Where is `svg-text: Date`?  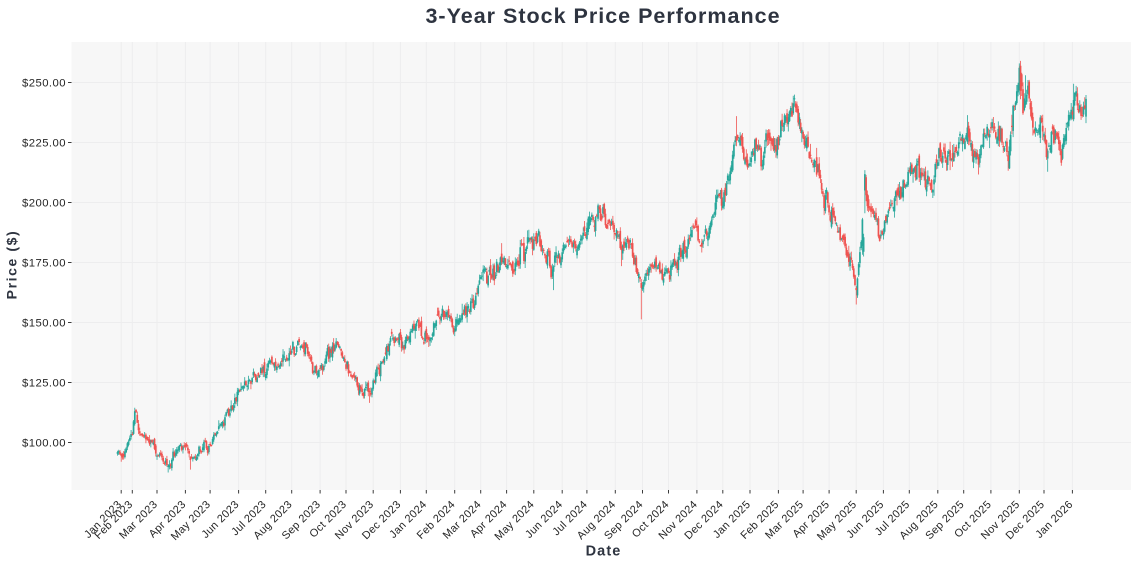 svg-text: Date is located at coordinates (604, 552).